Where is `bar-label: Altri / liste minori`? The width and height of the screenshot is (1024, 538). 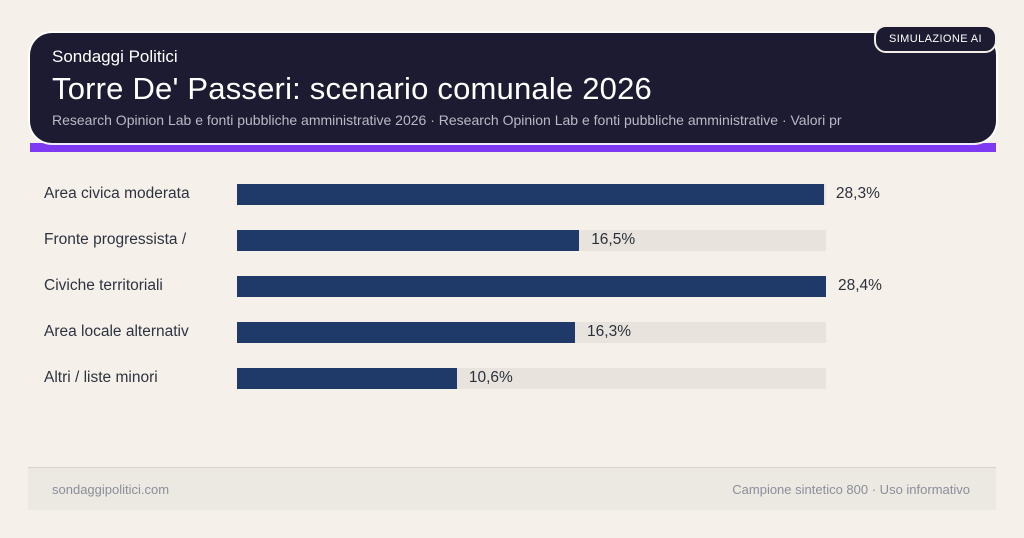 bar-label: Altri / liste minori is located at coordinates (101, 377).